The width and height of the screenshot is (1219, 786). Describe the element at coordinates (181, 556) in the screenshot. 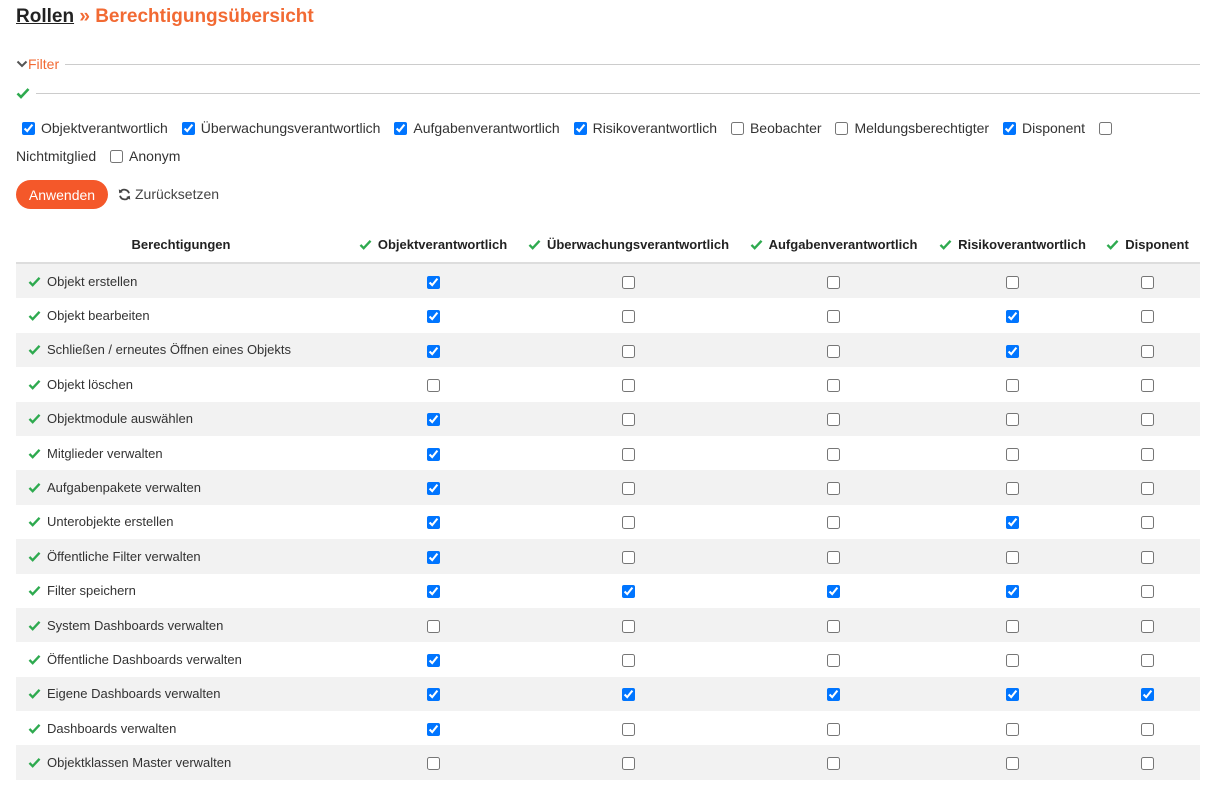

I see `permission-cell: Öffentliche Filter verwalten` at that location.